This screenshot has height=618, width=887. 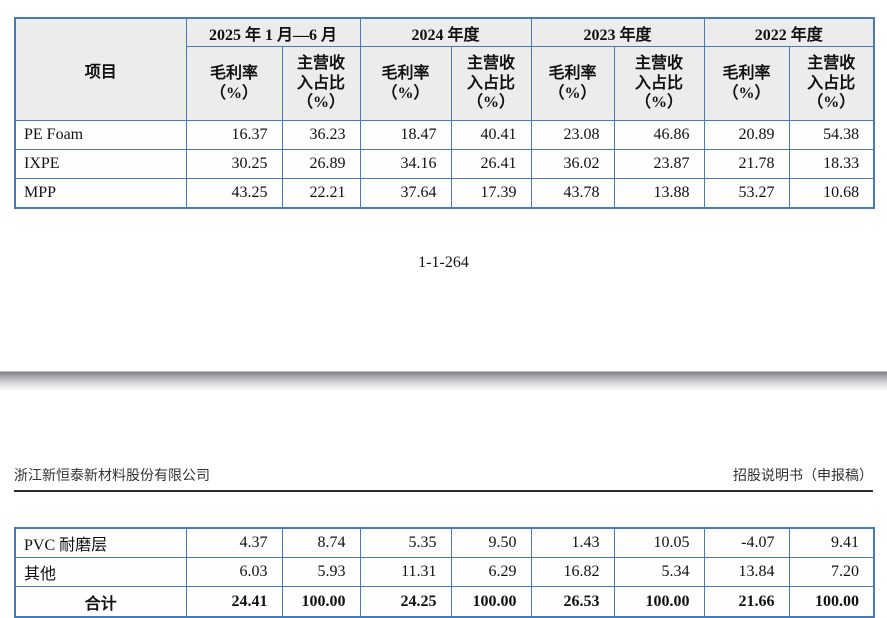 I want to click on cell-value: 18.33, so click(x=831, y=164).